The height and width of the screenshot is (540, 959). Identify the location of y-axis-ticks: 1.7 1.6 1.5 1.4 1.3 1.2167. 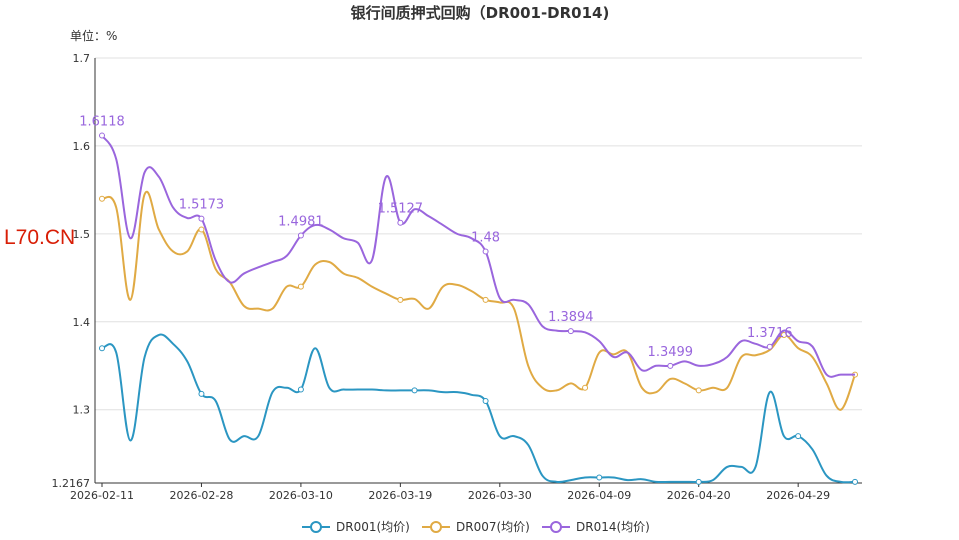
(71, 271).